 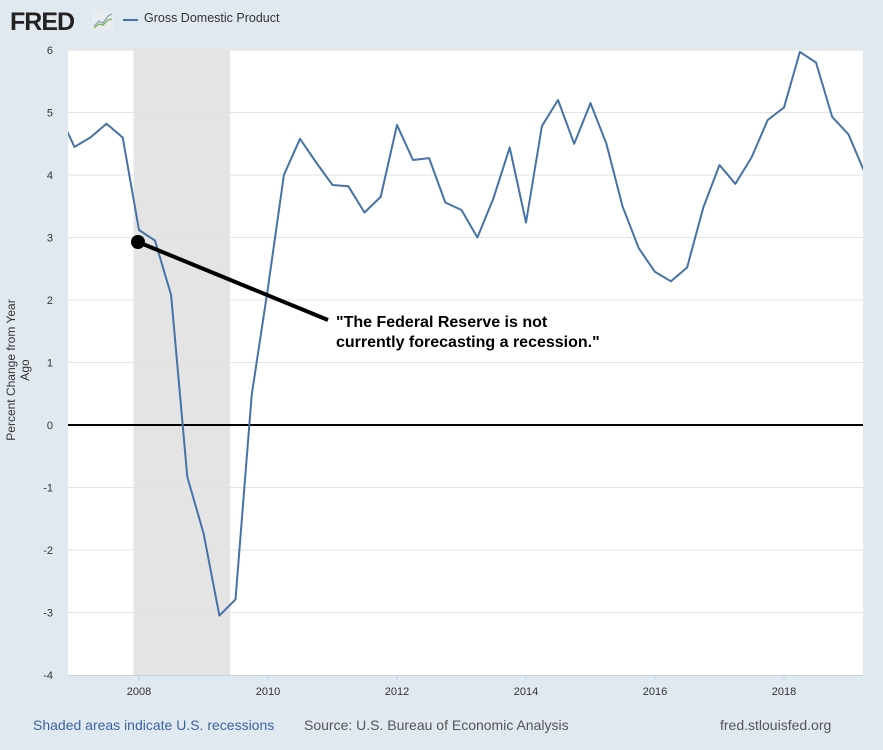 What do you see at coordinates (784, 692) in the screenshot?
I see `x-tick-label: 2018` at bounding box center [784, 692].